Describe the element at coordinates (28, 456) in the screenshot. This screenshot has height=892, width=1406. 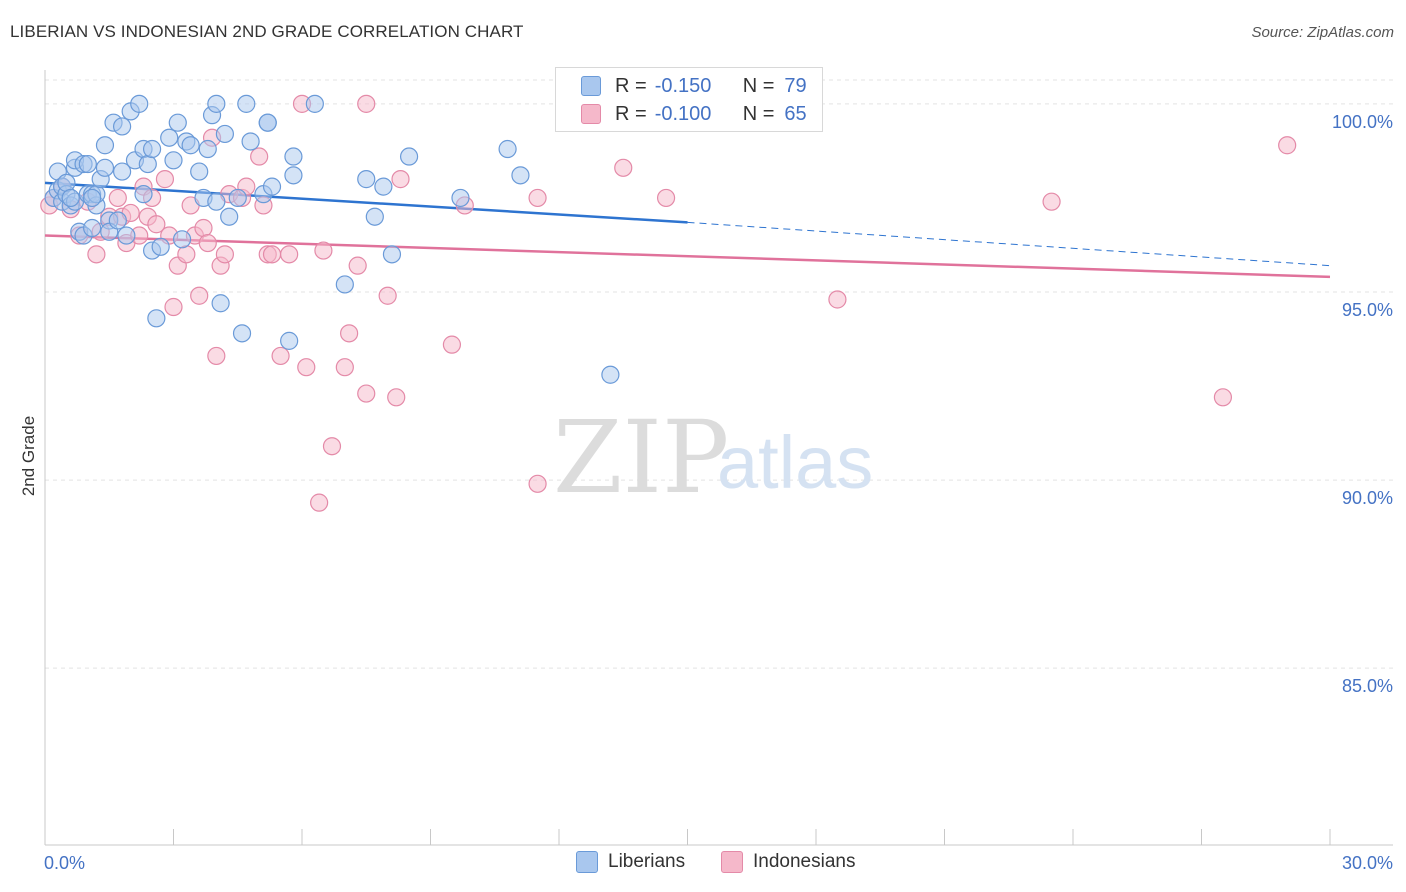
I see `y-axis-title: 2nd Grade` at that location.